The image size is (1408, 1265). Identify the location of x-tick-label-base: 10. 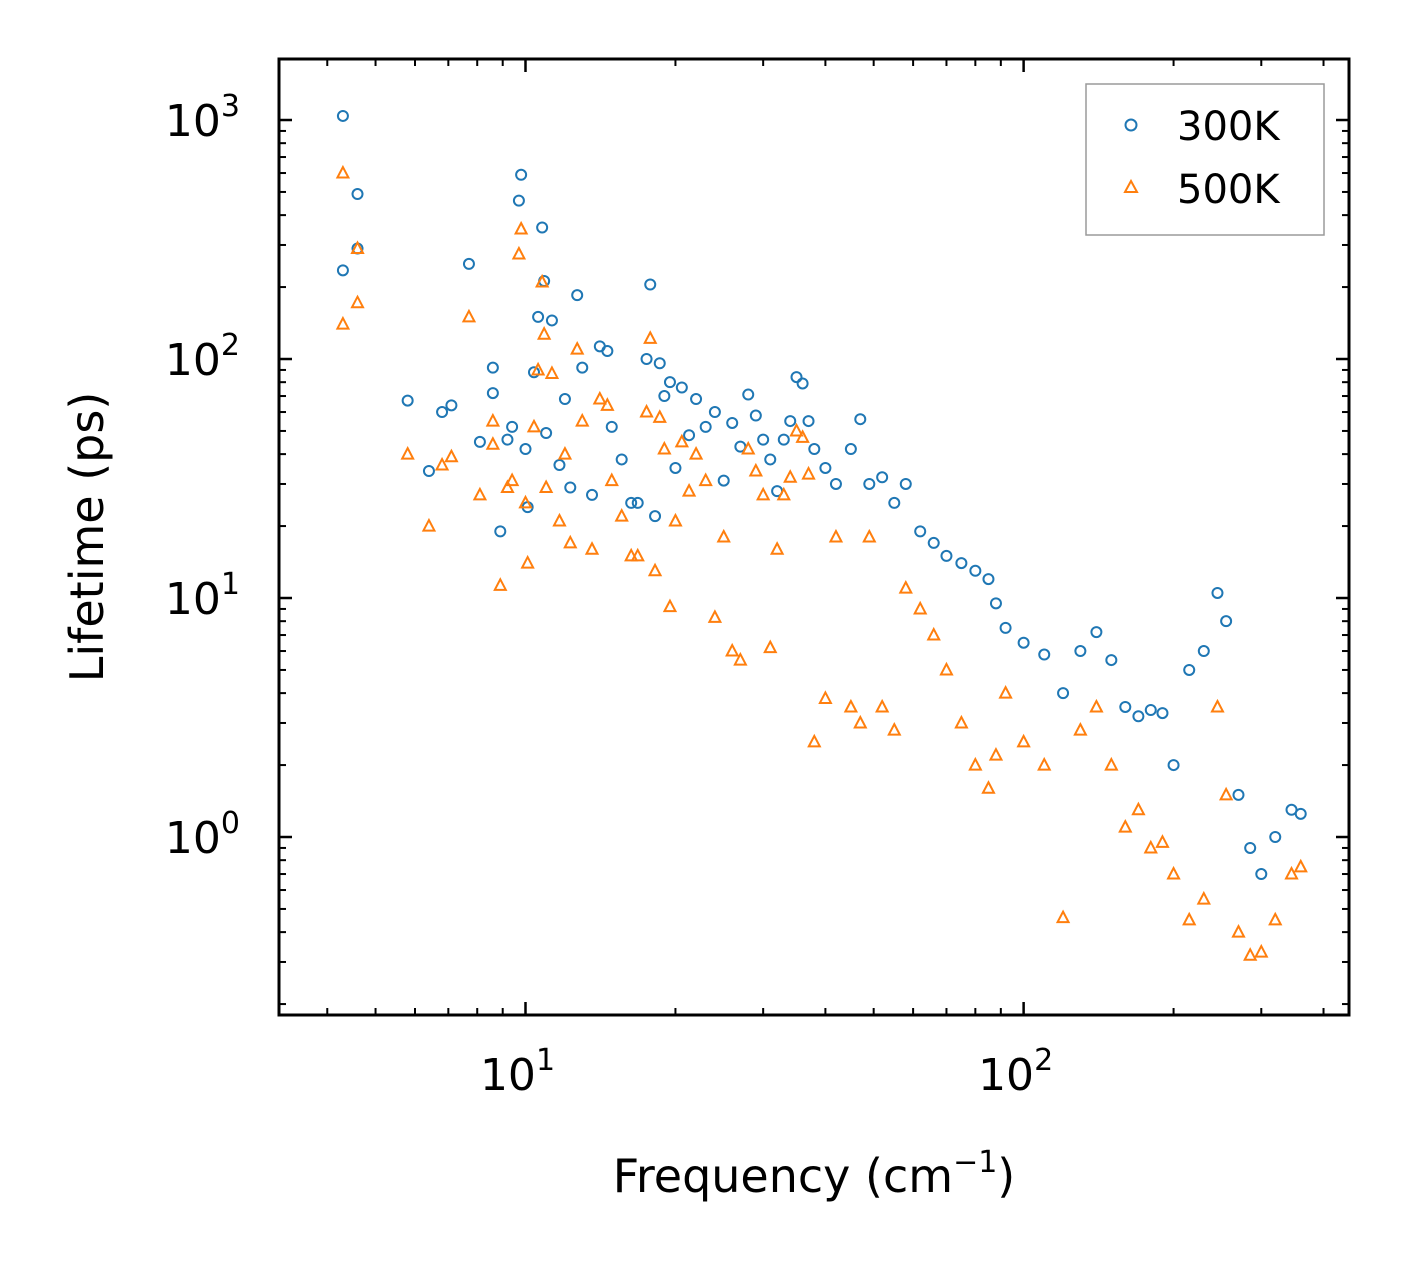
(1006, 1075).